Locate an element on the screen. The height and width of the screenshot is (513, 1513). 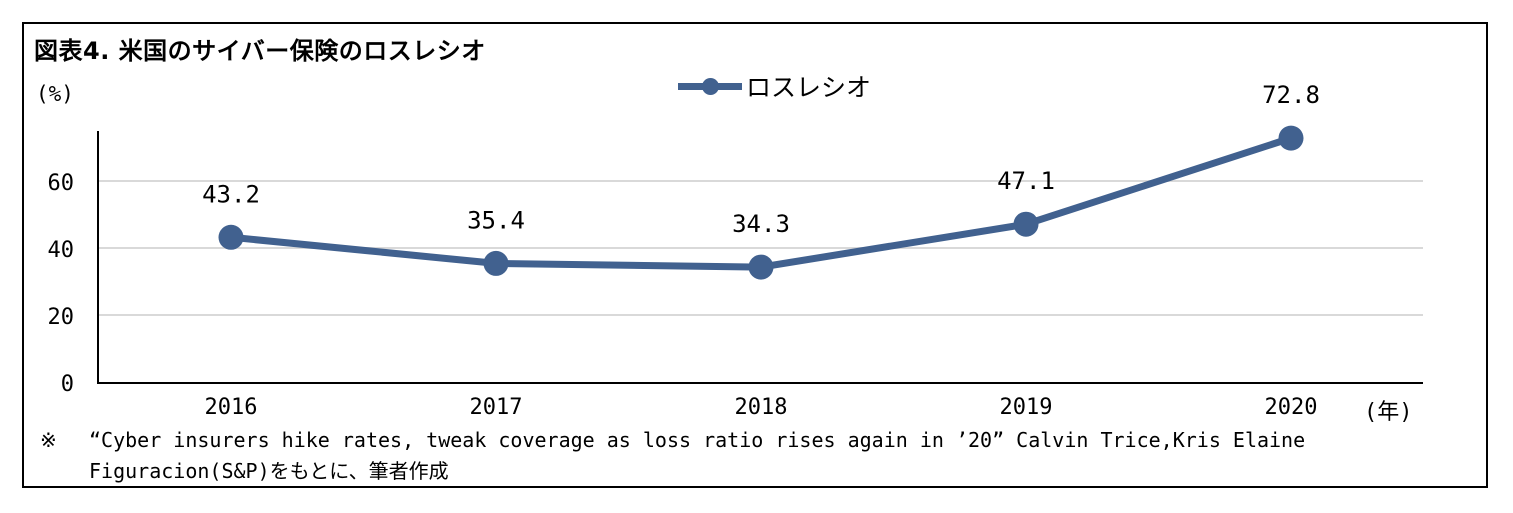
x-tick-label: 2017 is located at coordinates (496, 407).